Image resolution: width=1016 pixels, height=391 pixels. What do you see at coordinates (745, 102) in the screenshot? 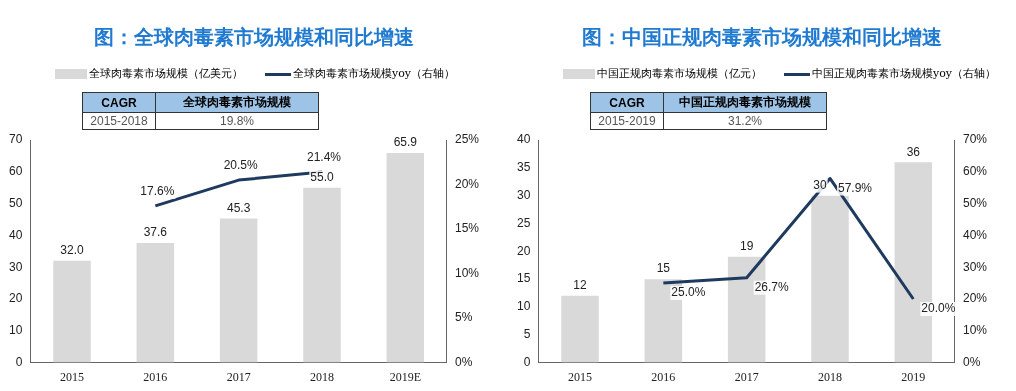
I see `text: 中国正规肉毒素市场规模` at bounding box center [745, 102].